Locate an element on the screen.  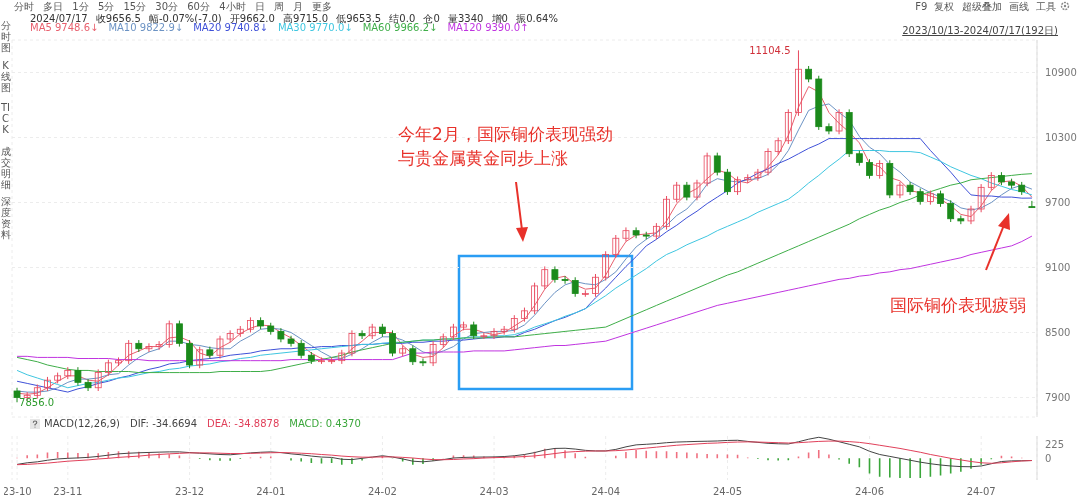
y-tick-label: 10300 is located at coordinates (1061, 138).